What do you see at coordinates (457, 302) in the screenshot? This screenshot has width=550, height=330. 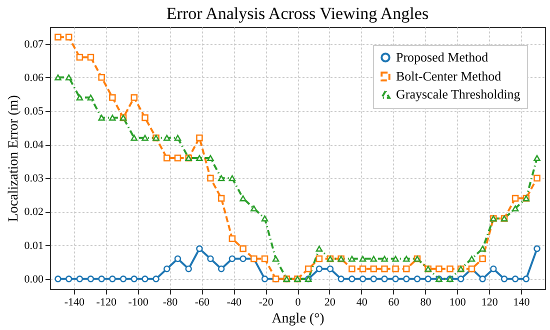 I see `x-tick-label: 100` at bounding box center [457, 302].